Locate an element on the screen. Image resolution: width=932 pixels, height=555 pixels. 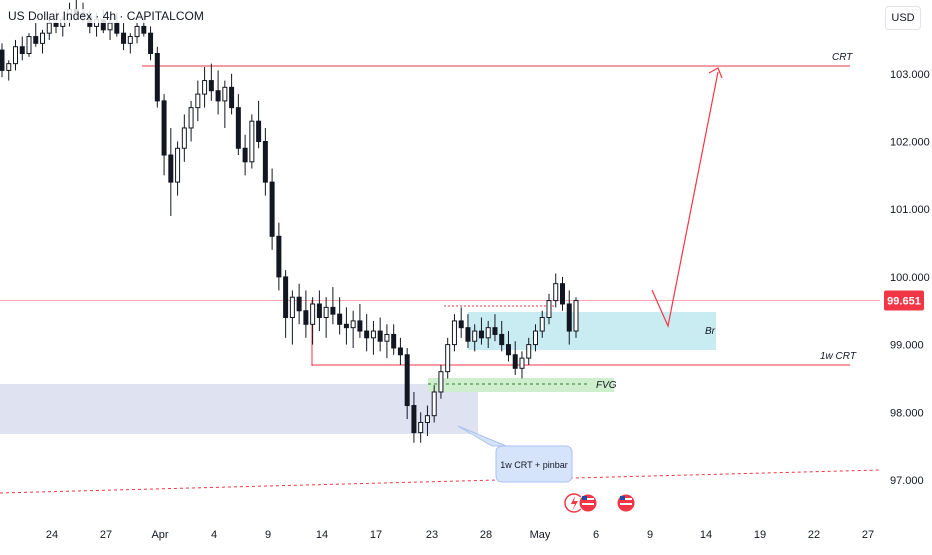
flag-canton is located at coordinates (584, 498).